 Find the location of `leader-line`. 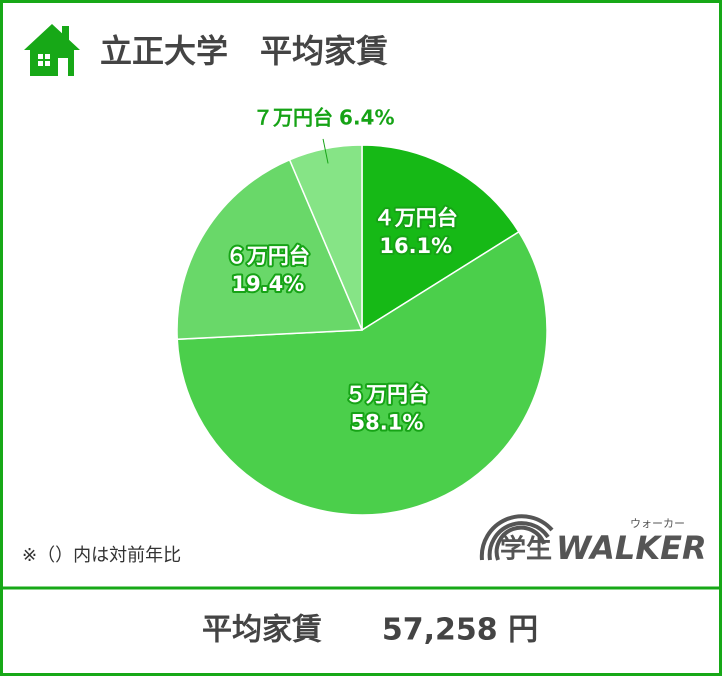

leader-line is located at coordinates (325, 151).